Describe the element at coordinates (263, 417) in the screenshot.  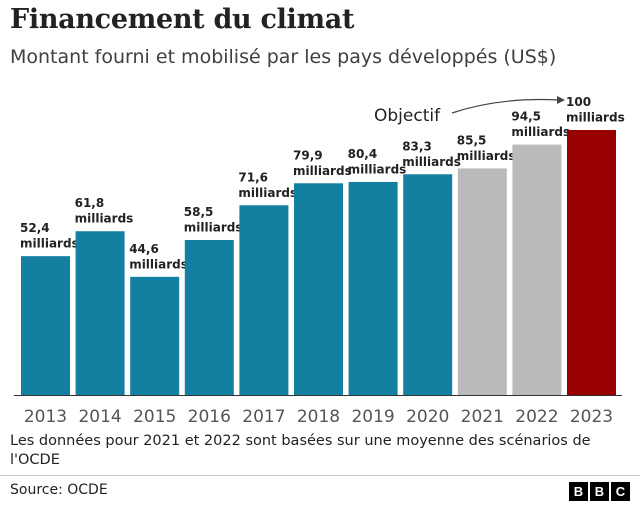
I see `x-tick-2017: 2017` at that location.